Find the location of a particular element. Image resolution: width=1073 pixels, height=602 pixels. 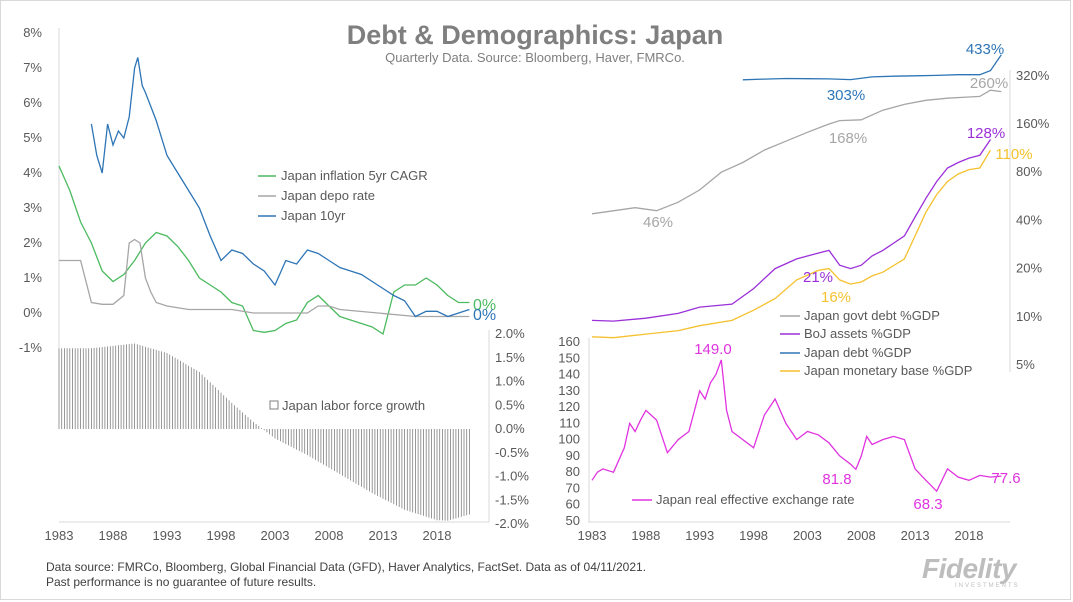

left-x-tick-label: 2018 is located at coordinates (437, 535).